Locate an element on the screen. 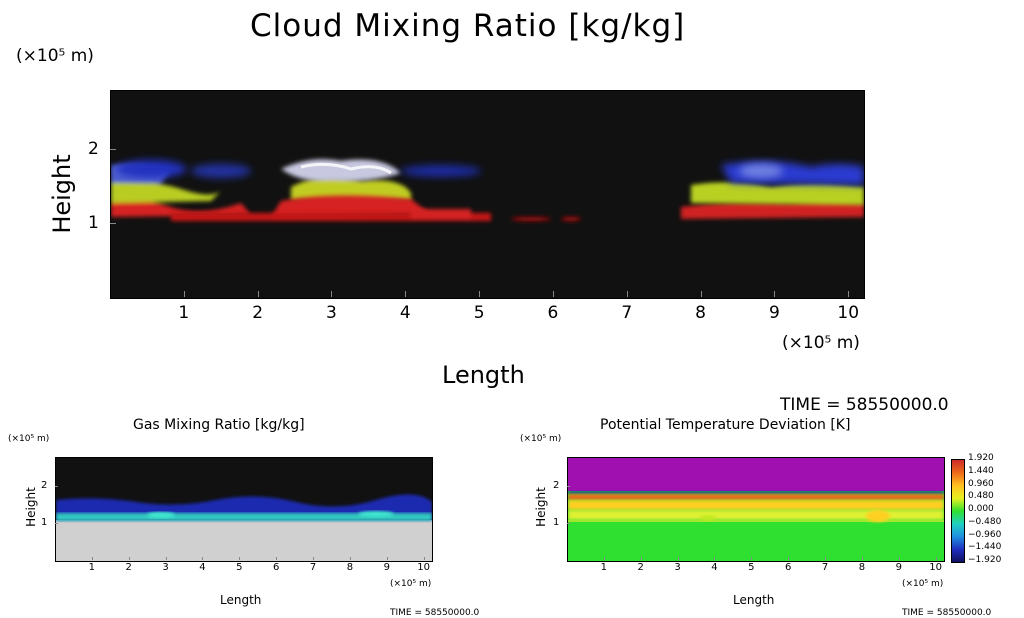 The width and height of the screenshot is (1024, 618). temp-x-axis-label: Length is located at coordinates (754, 600).